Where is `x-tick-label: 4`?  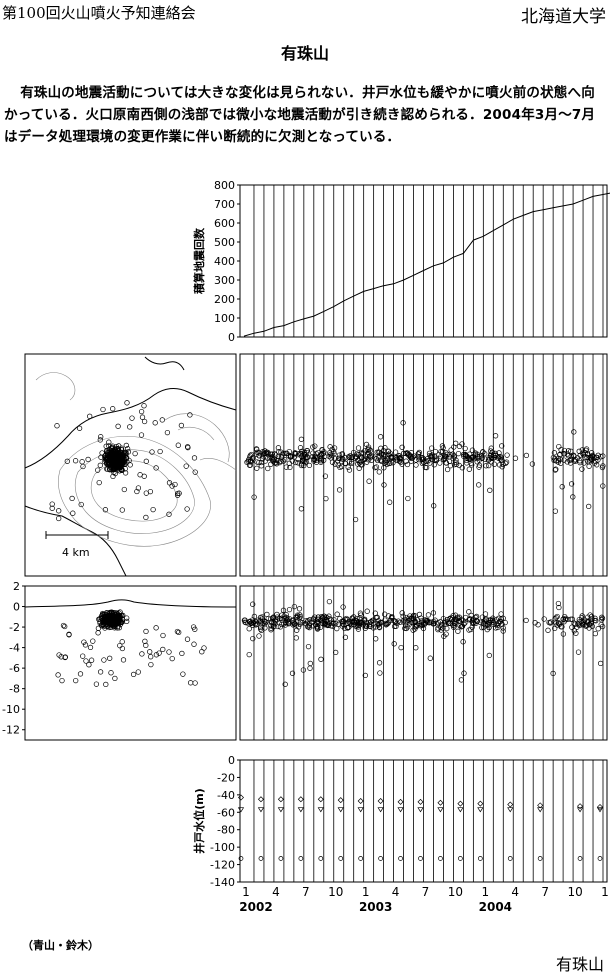 x-tick-label: 4 is located at coordinates (515, 892).